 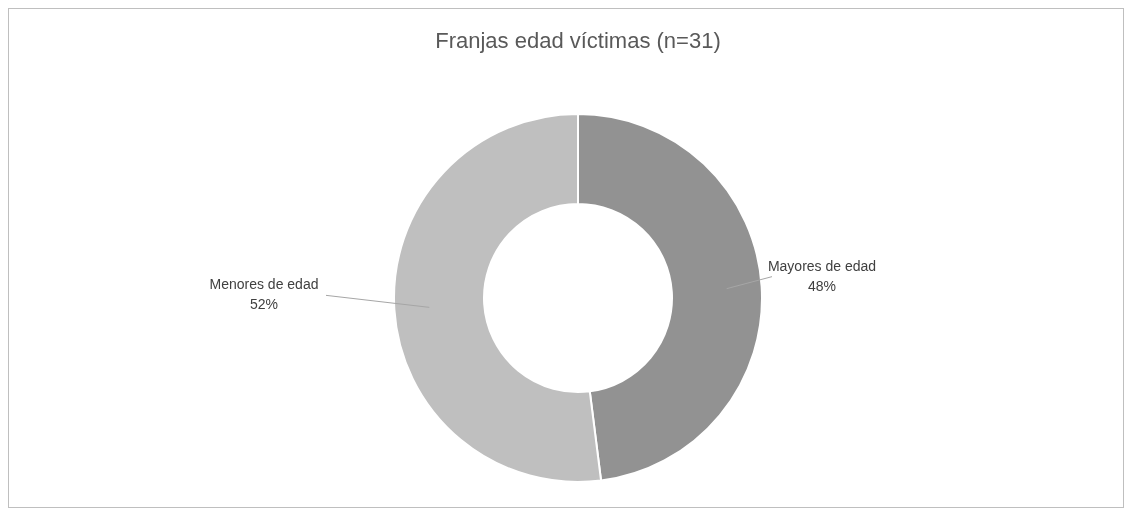 I want to click on slice-label: Menores de edad, so click(x=264, y=284).